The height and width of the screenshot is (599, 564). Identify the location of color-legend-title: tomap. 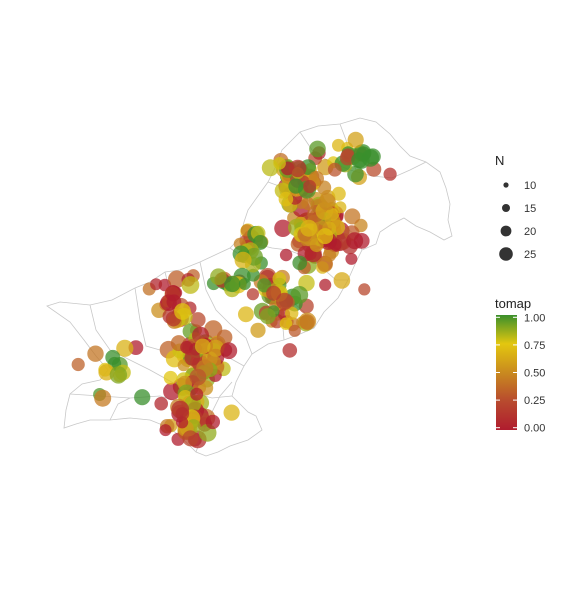
(513, 303).